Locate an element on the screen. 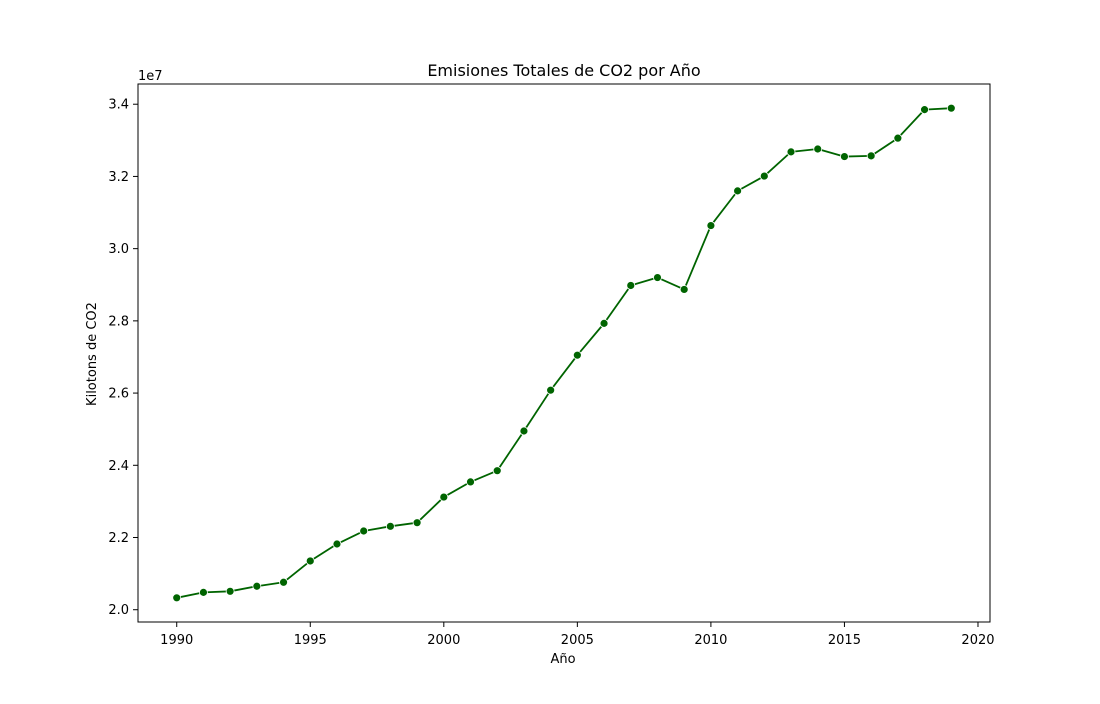 This screenshot has width=1100, height=704. y-tick-label: 2.2 is located at coordinates (118, 538).